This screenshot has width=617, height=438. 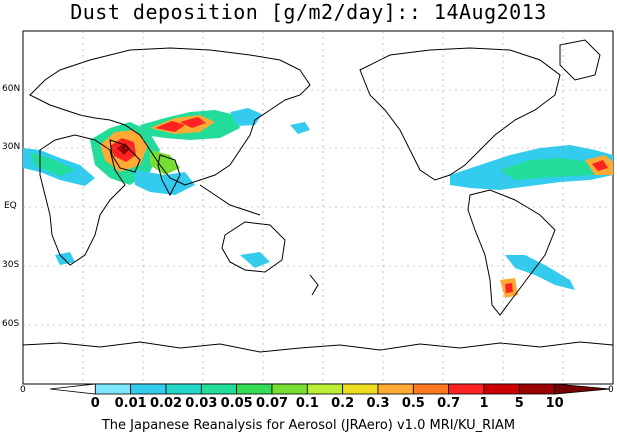 I want to click on coastline-antarctica, so click(x=318, y=347).